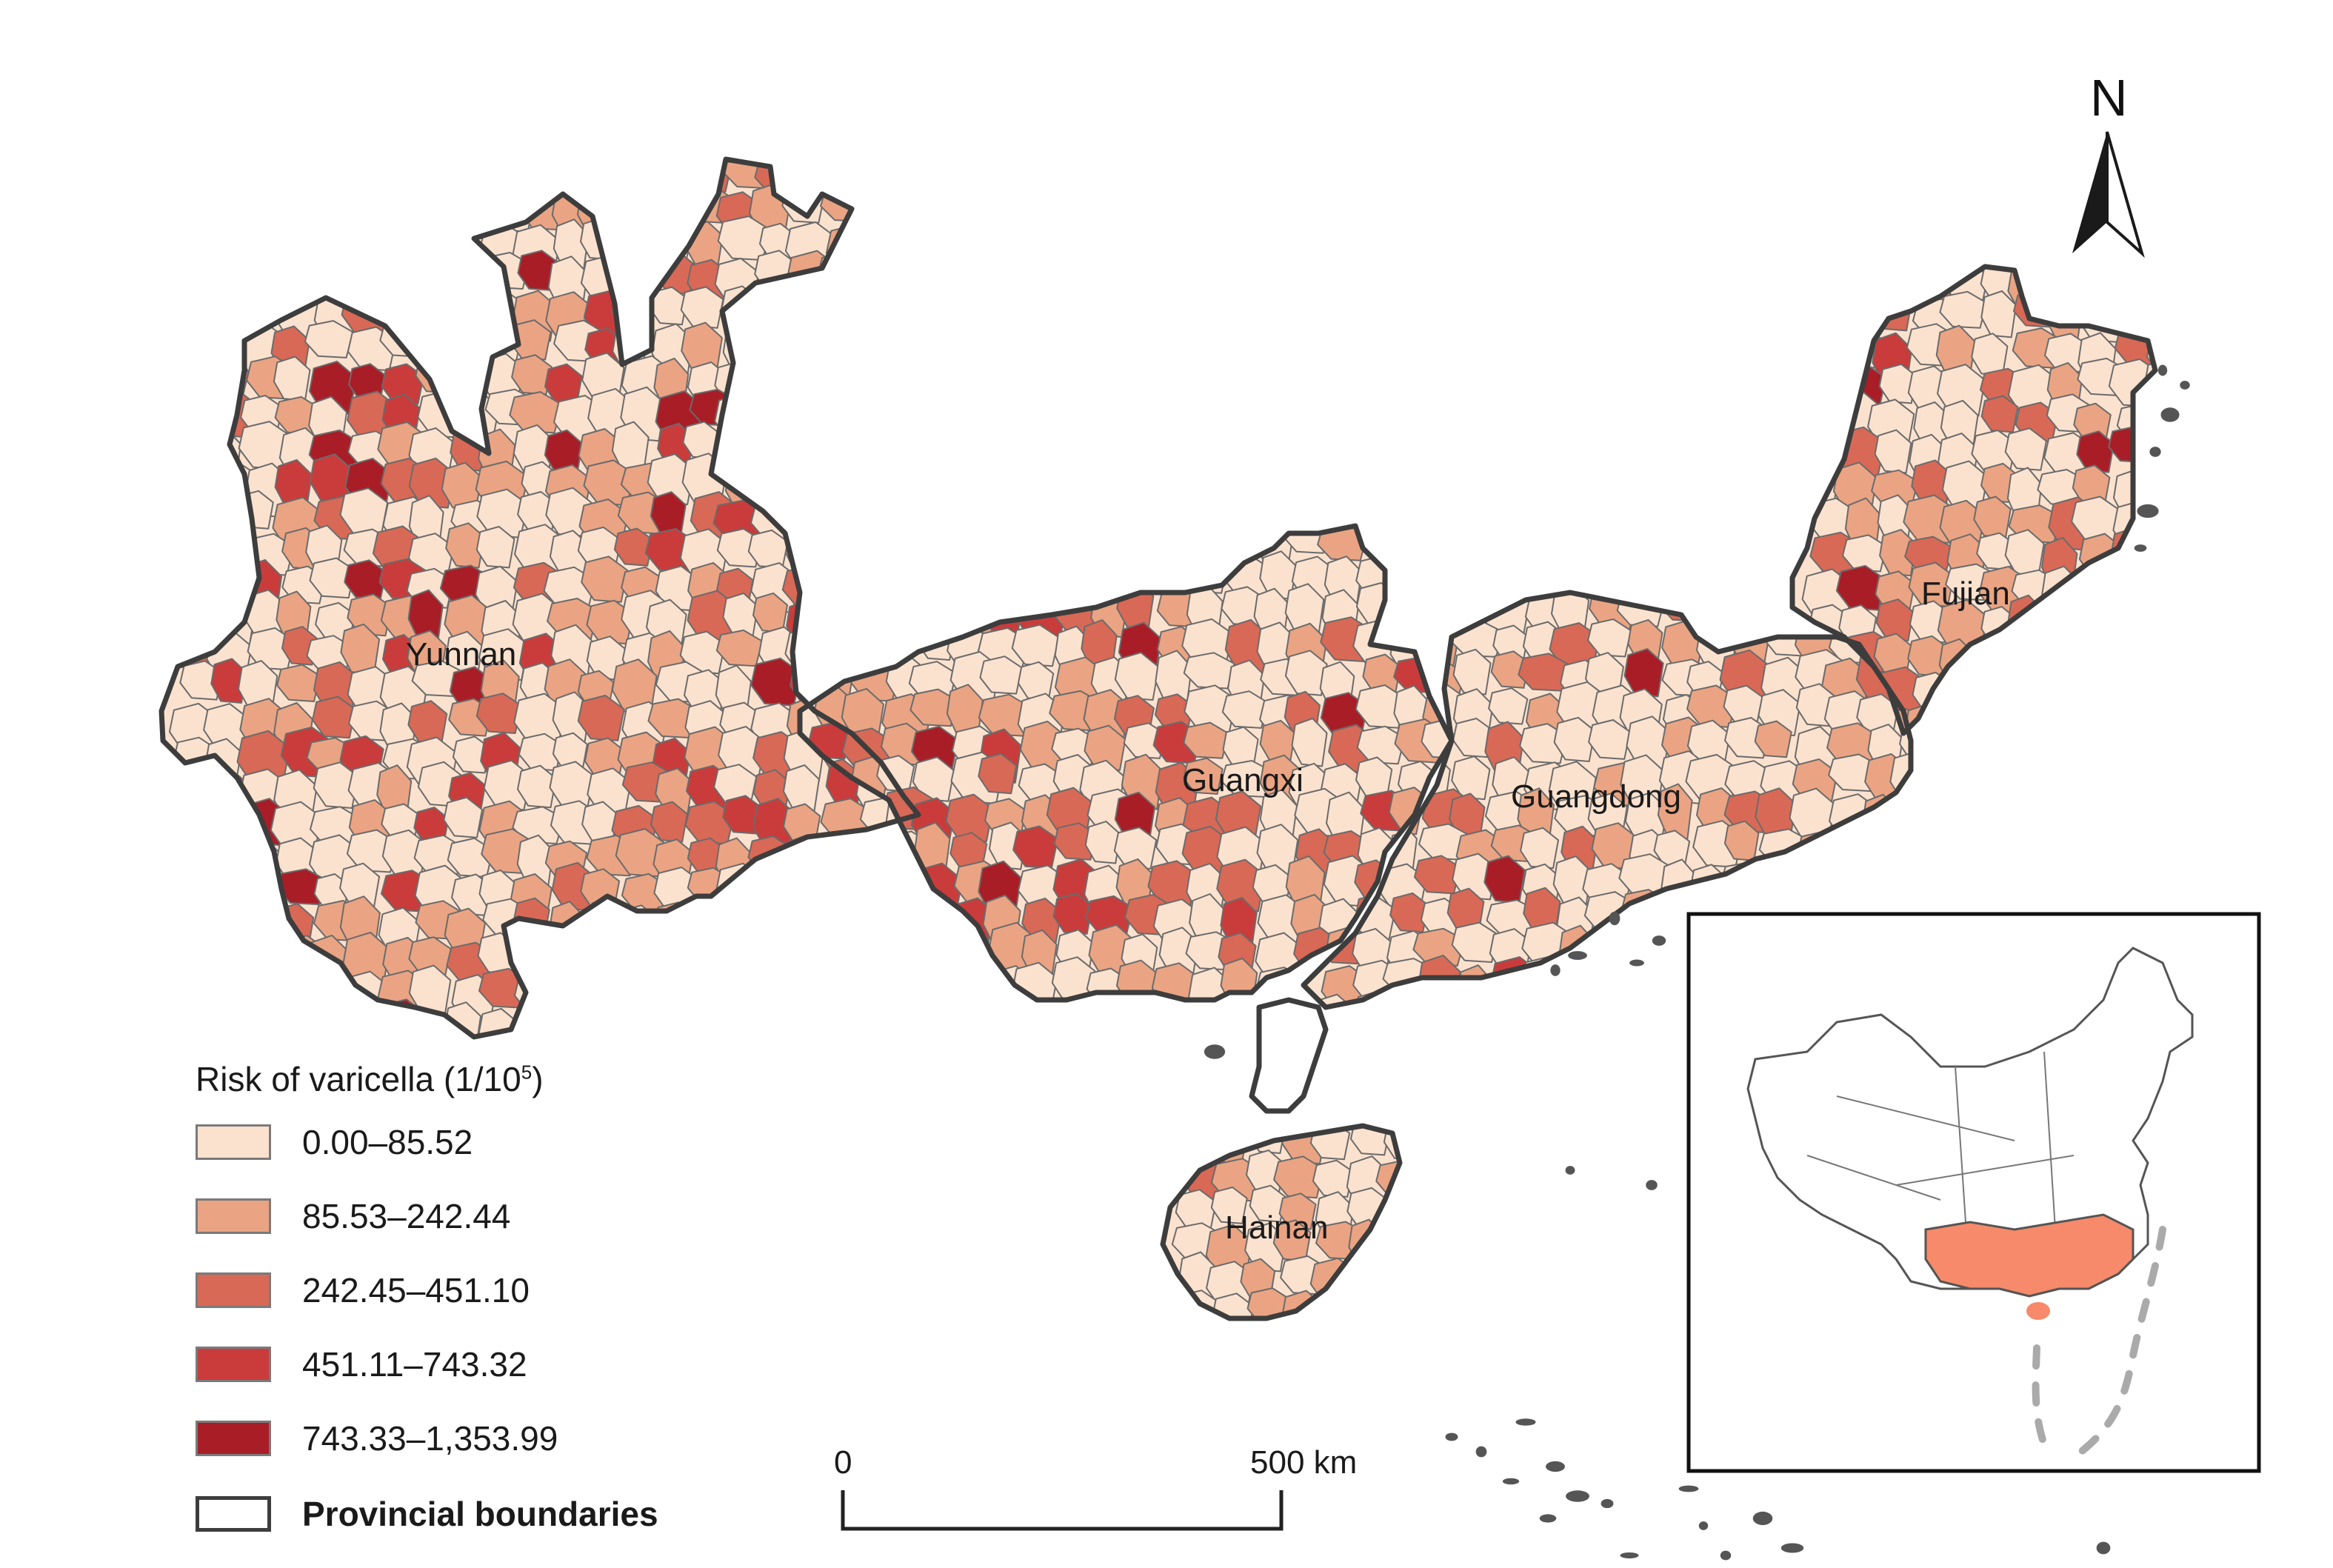 This screenshot has width=2333, height=1568. I want to click on legend-swatch, so click(233, 1439).